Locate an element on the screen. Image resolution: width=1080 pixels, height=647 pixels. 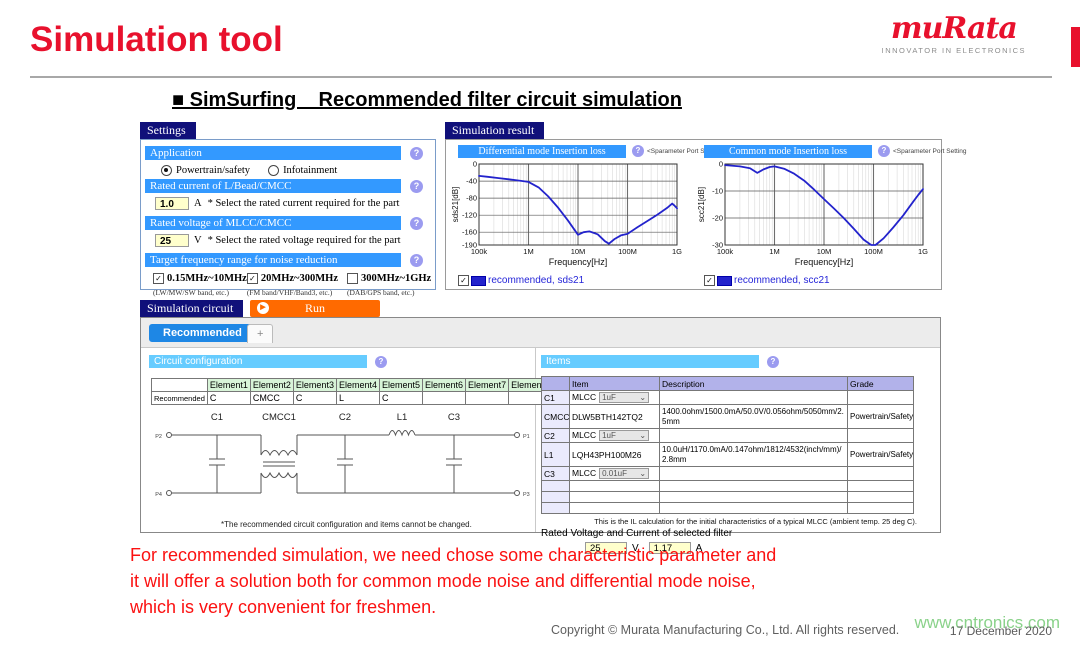
item-part-number: DLW5BTH142TQ2 is located at coordinates (614, 416).